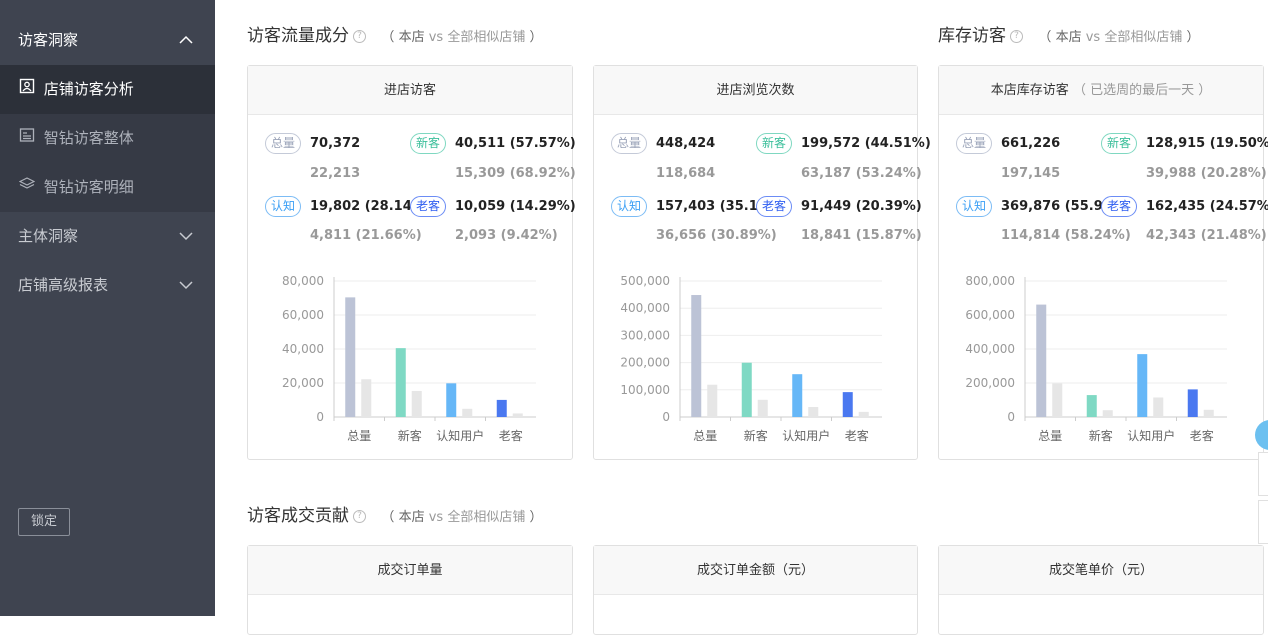  Describe the element at coordinates (107, 40) in the screenshot. I see `sidebar-section-header: 访客洞察` at that location.